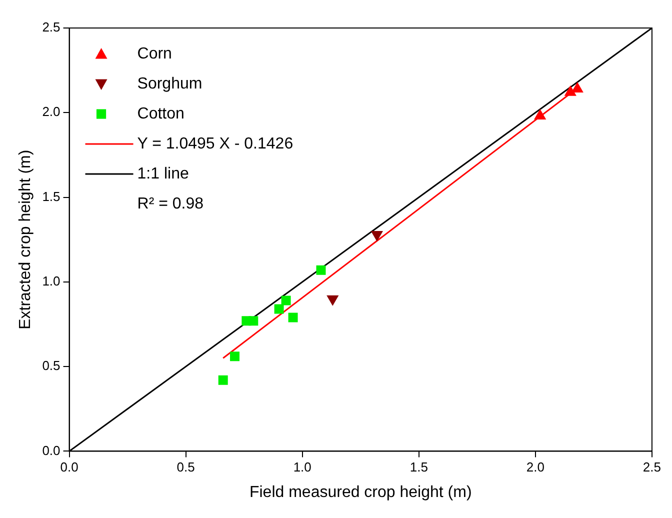 The height and width of the screenshot is (518, 672). I want to click on x-tick-label: 0.0, so click(69, 467).